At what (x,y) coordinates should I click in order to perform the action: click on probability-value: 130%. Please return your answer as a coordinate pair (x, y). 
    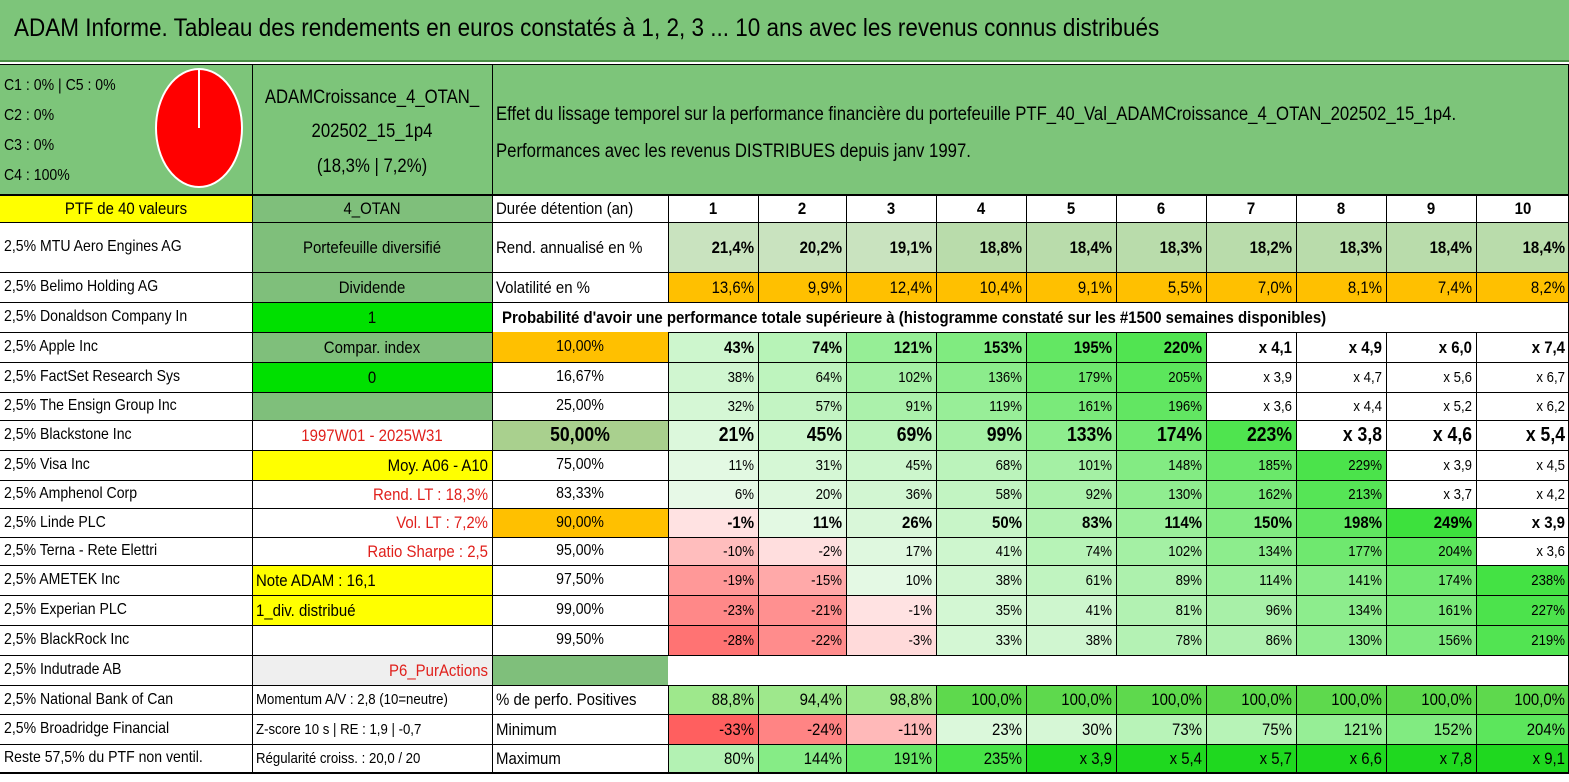
    Looking at the image, I should click on (1185, 494).